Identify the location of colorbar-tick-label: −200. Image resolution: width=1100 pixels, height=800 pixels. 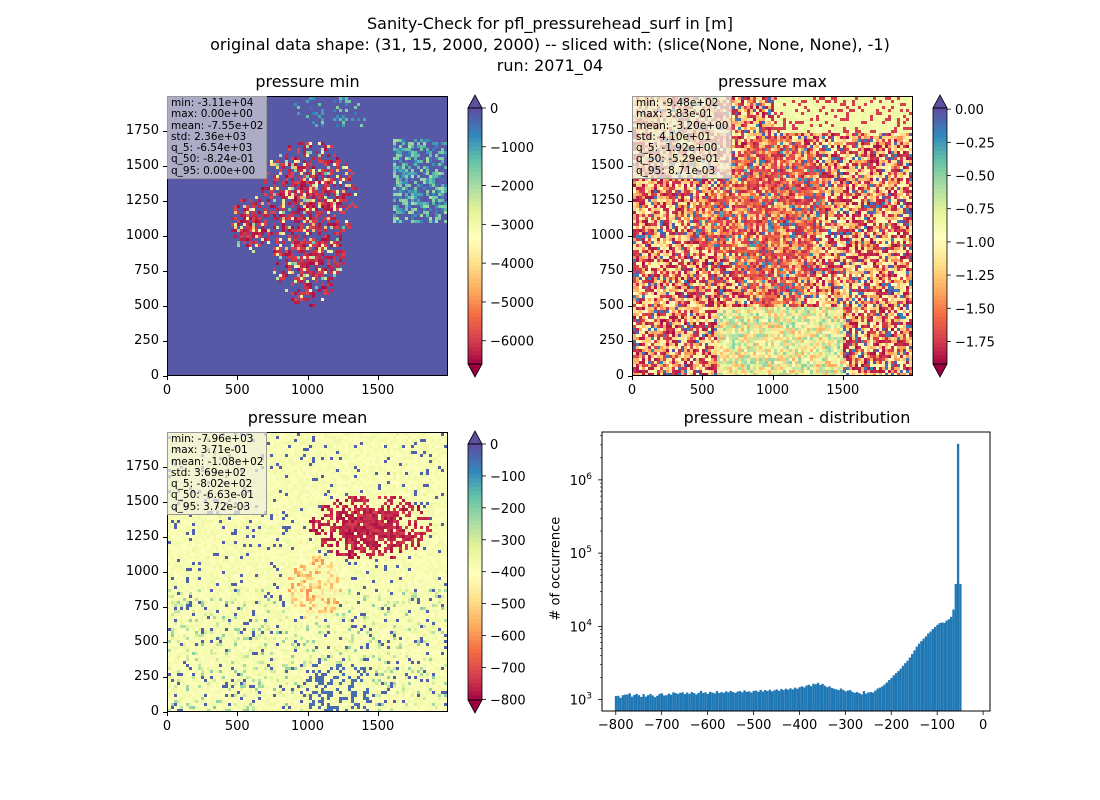
(508, 509).